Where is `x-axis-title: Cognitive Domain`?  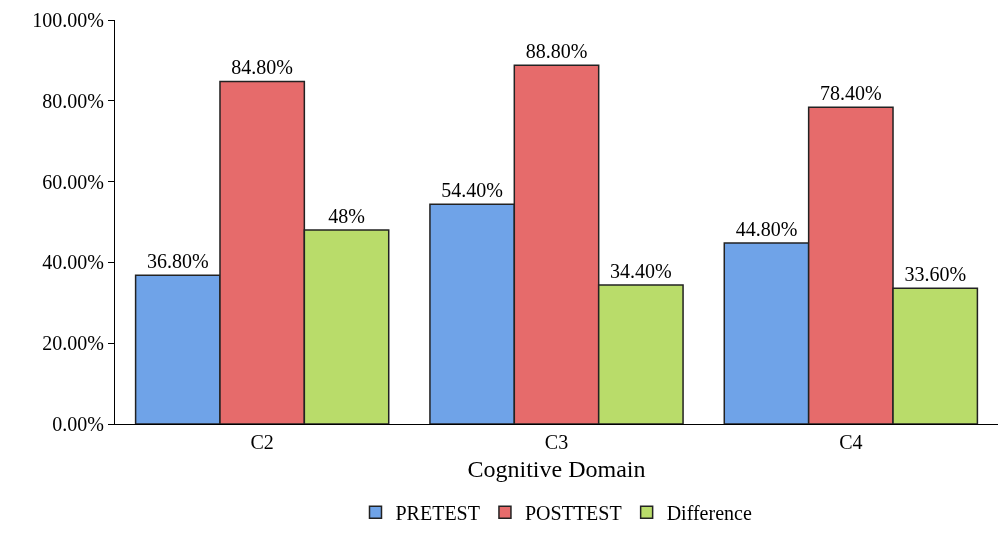 x-axis-title: Cognitive Domain is located at coordinates (556, 469).